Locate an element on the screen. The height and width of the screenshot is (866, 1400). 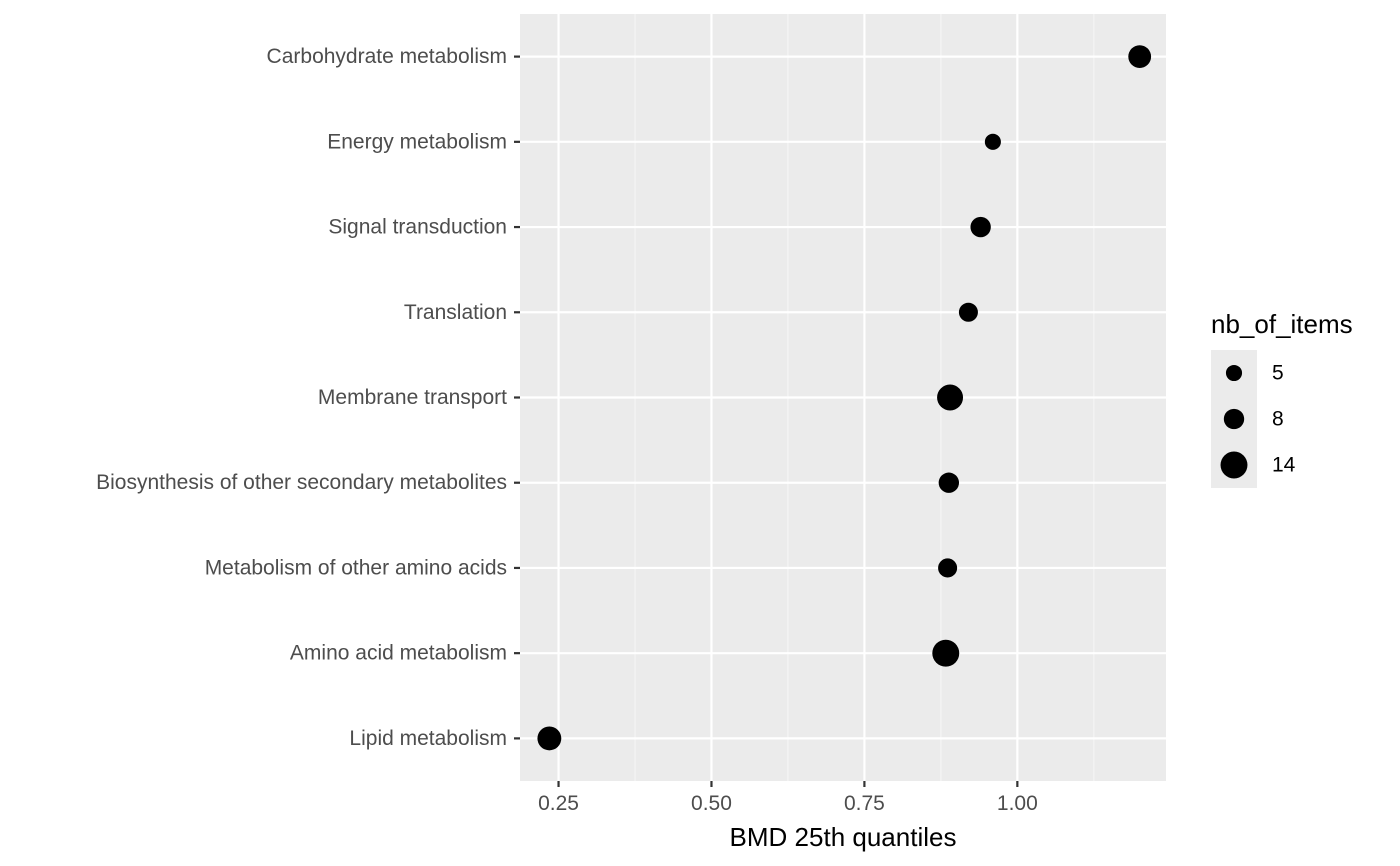
y-tick-label: Signal transduction is located at coordinates (417, 227).